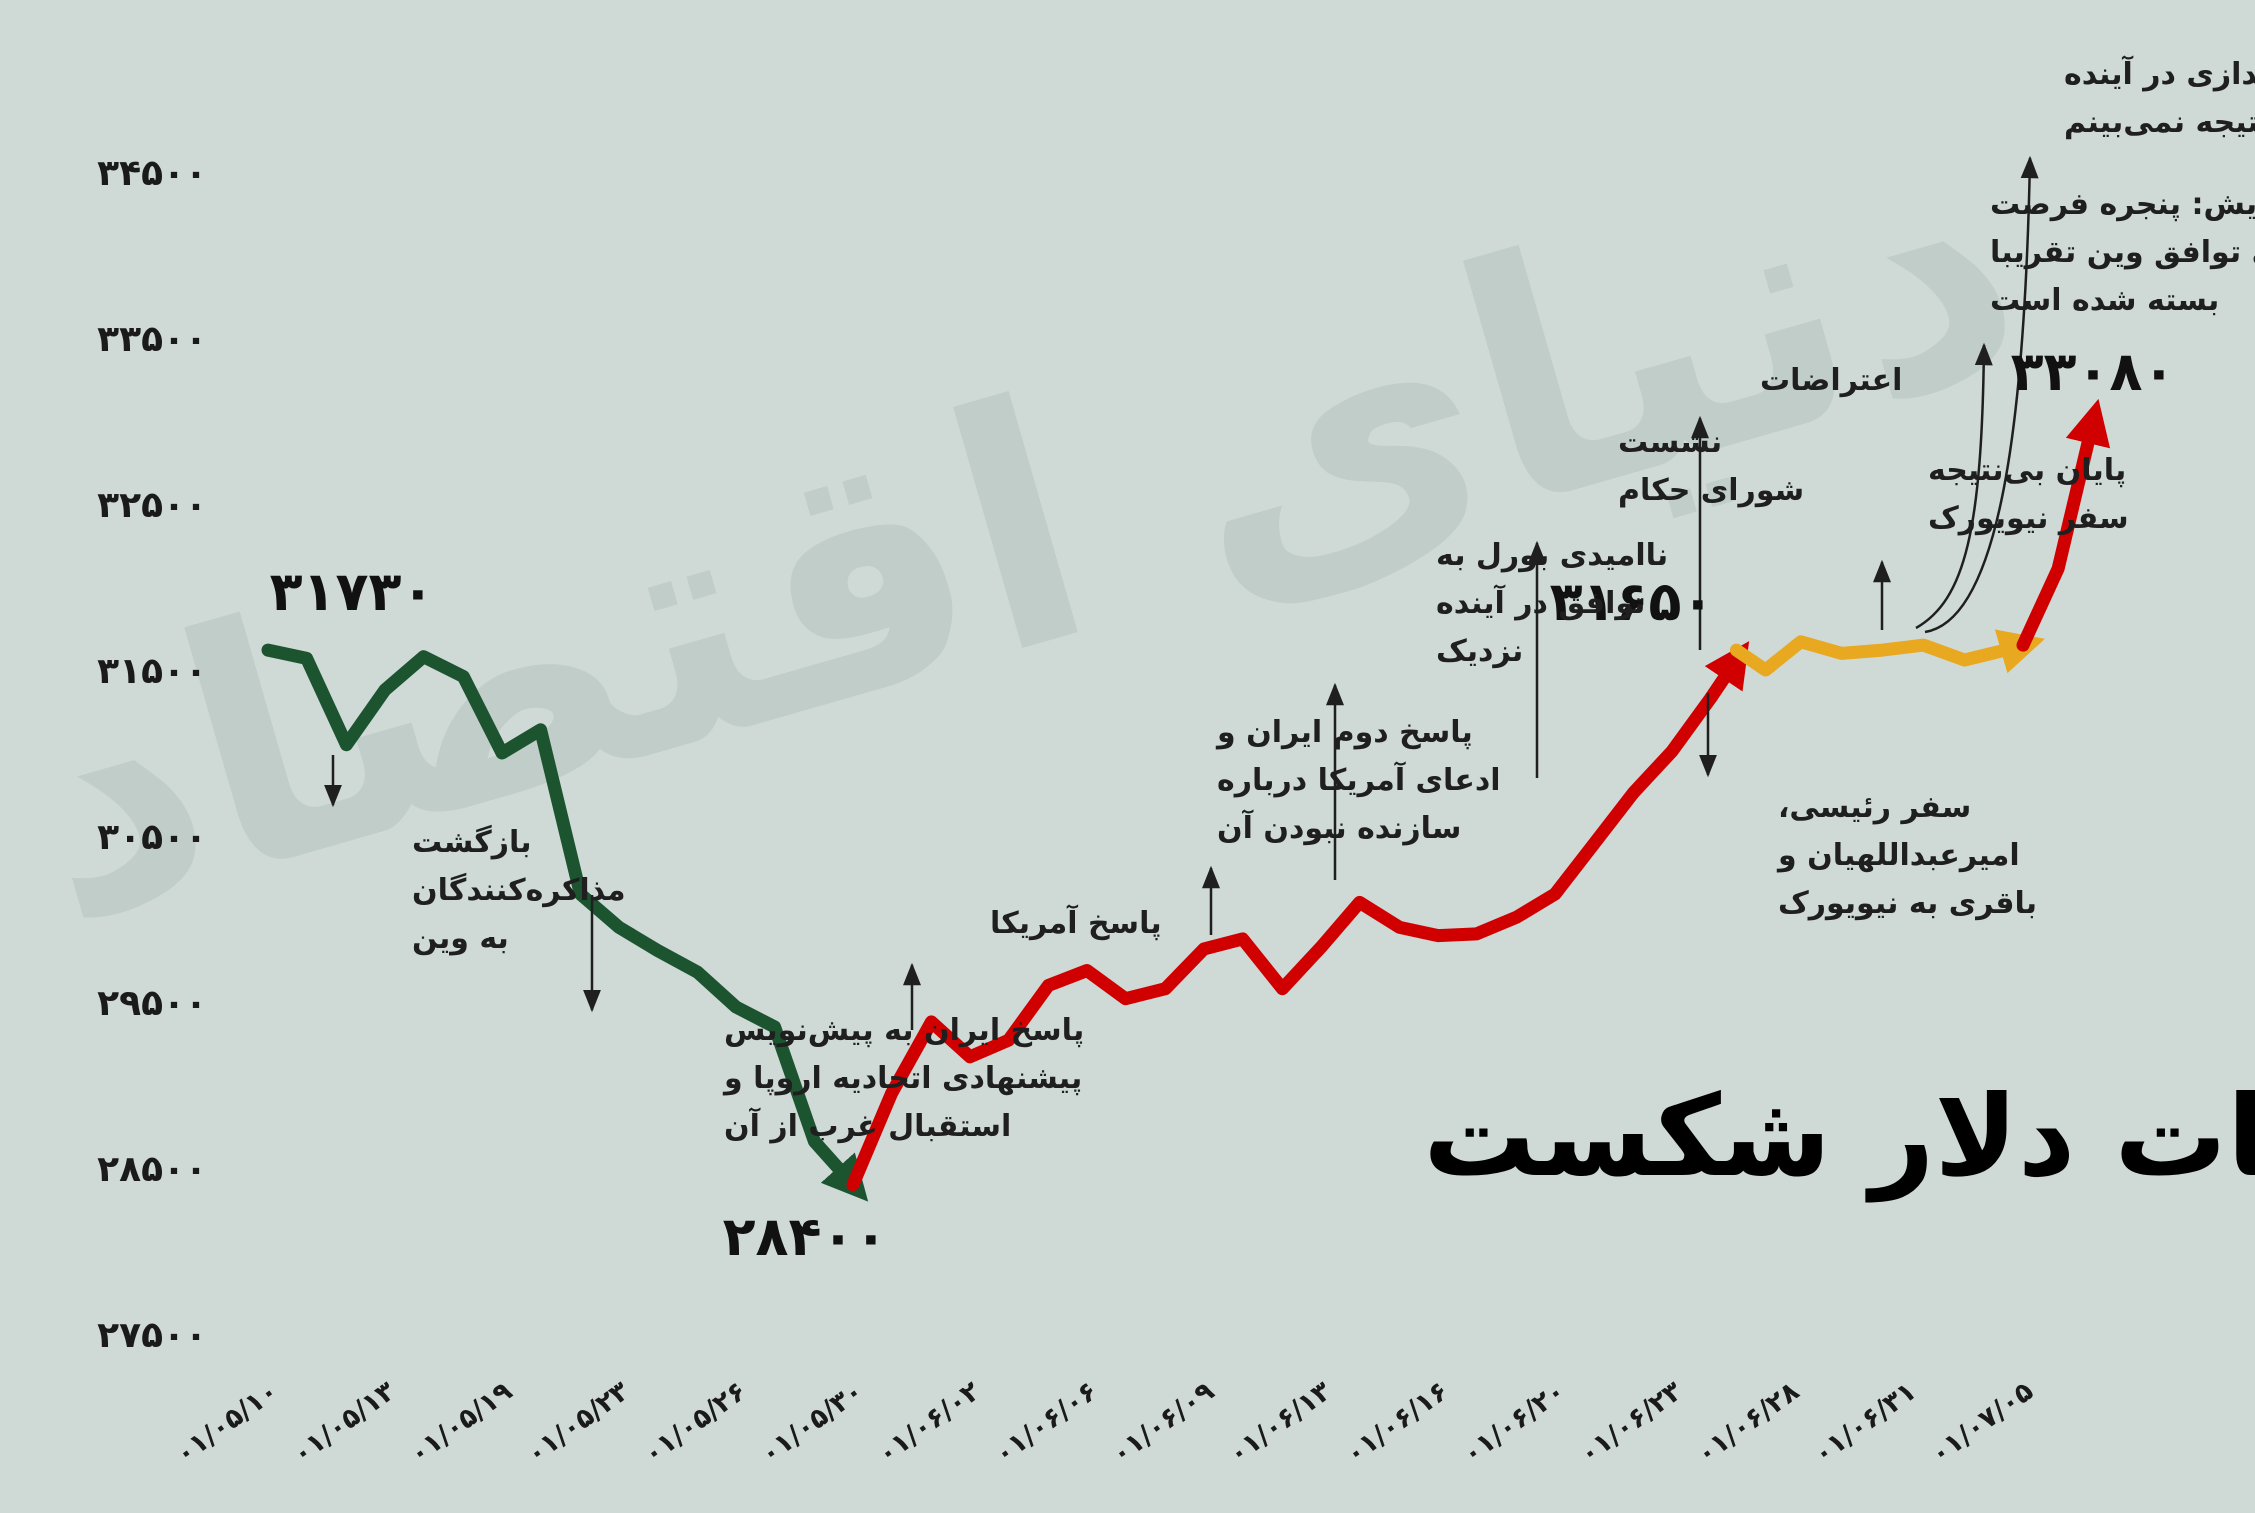 The height and width of the screenshot is (1513, 2255). Describe the element at coordinates (1670, 442) in the screenshot. I see `annotation-line: نشست` at that location.